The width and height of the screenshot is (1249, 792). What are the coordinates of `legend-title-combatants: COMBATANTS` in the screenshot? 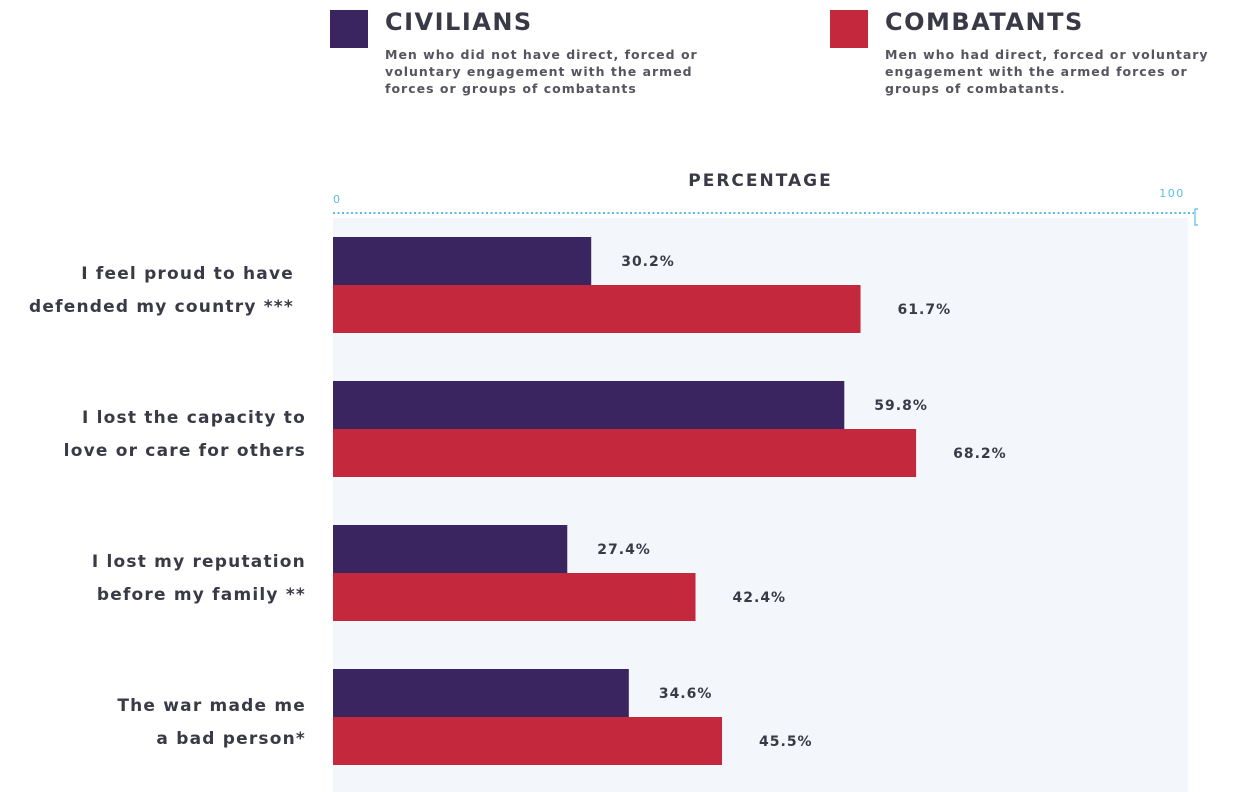 It's located at (984, 22).